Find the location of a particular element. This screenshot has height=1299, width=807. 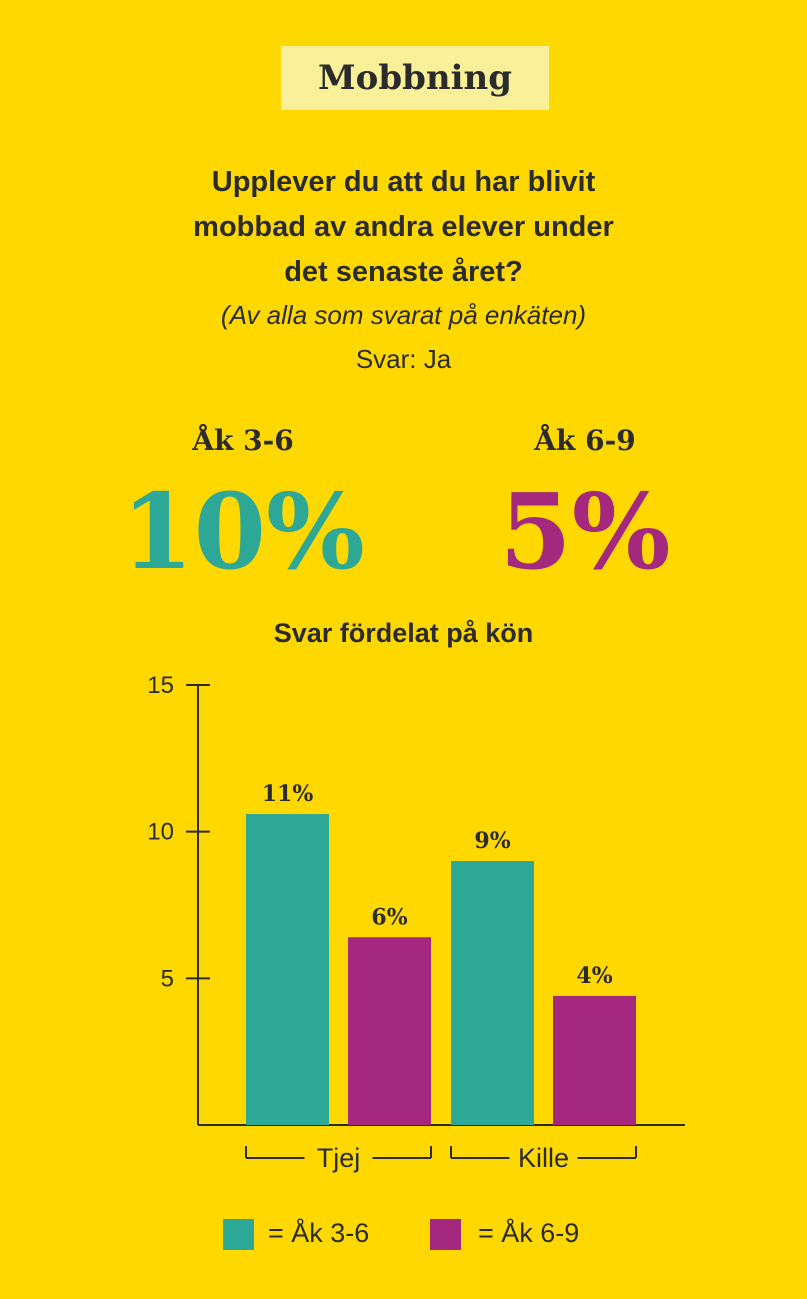

summary-value-grade-3-6: 10% is located at coordinates (243, 531).